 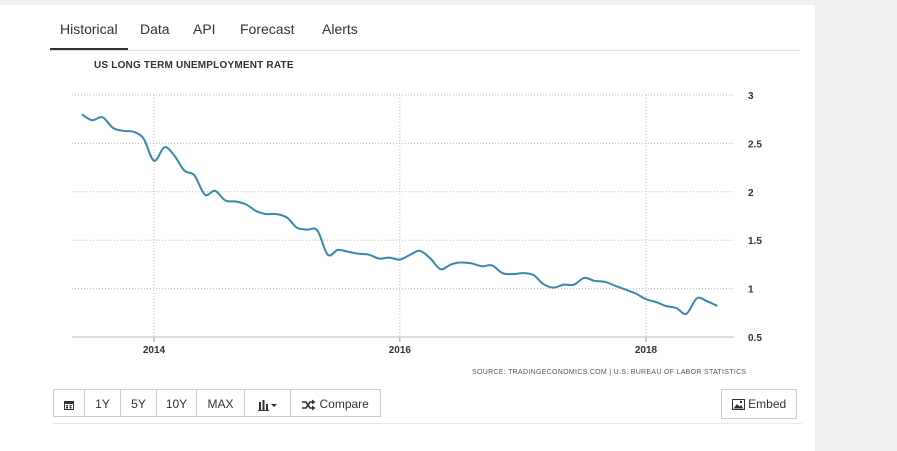 I want to click on embed-button: Embed, so click(x=759, y=404).